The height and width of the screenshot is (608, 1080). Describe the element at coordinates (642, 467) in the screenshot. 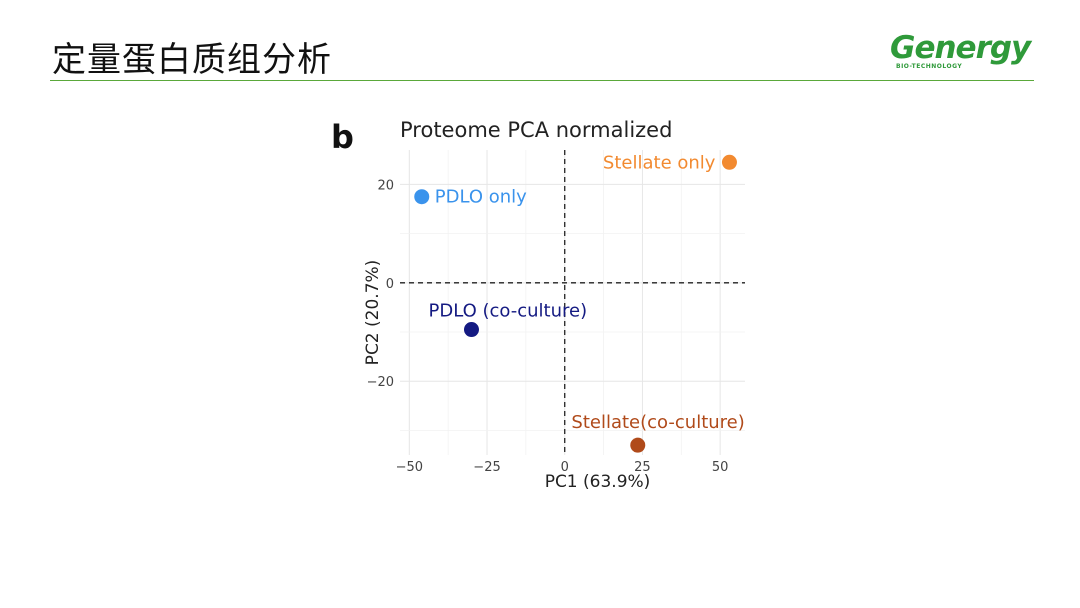

I see `x-tick-label: 25` at that location.